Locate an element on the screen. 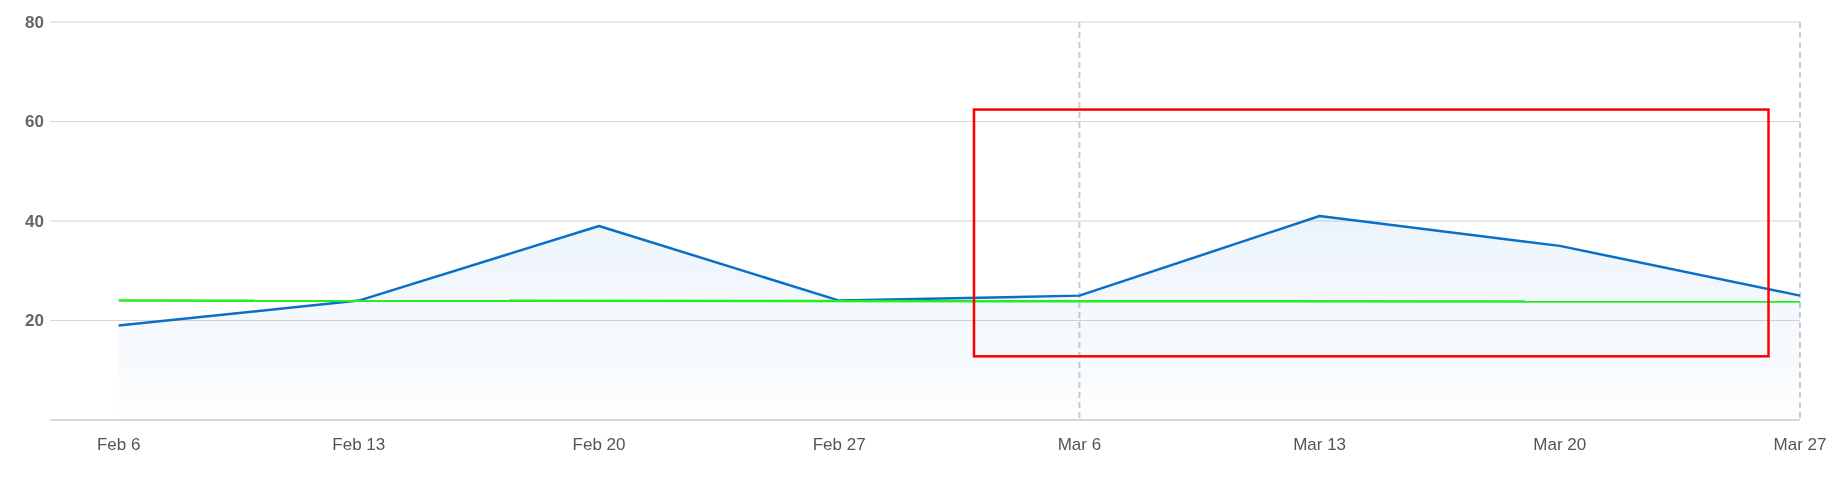  x-tick-label: Mar 20 is located at coordinates (1560, 444).